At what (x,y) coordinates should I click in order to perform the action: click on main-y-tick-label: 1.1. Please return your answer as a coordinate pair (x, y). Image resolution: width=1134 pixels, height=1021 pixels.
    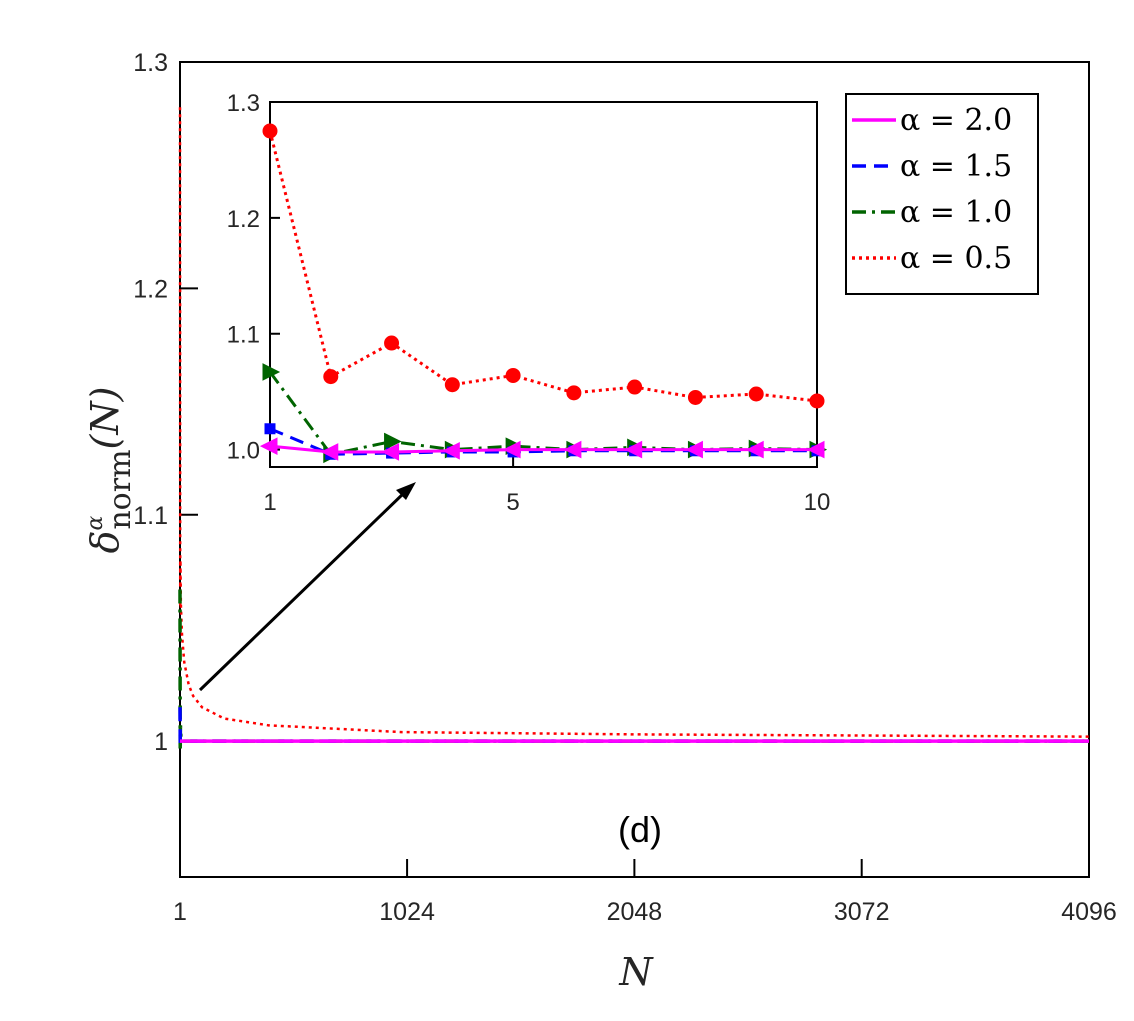
    Looking at the image, I should click on (150, 516).